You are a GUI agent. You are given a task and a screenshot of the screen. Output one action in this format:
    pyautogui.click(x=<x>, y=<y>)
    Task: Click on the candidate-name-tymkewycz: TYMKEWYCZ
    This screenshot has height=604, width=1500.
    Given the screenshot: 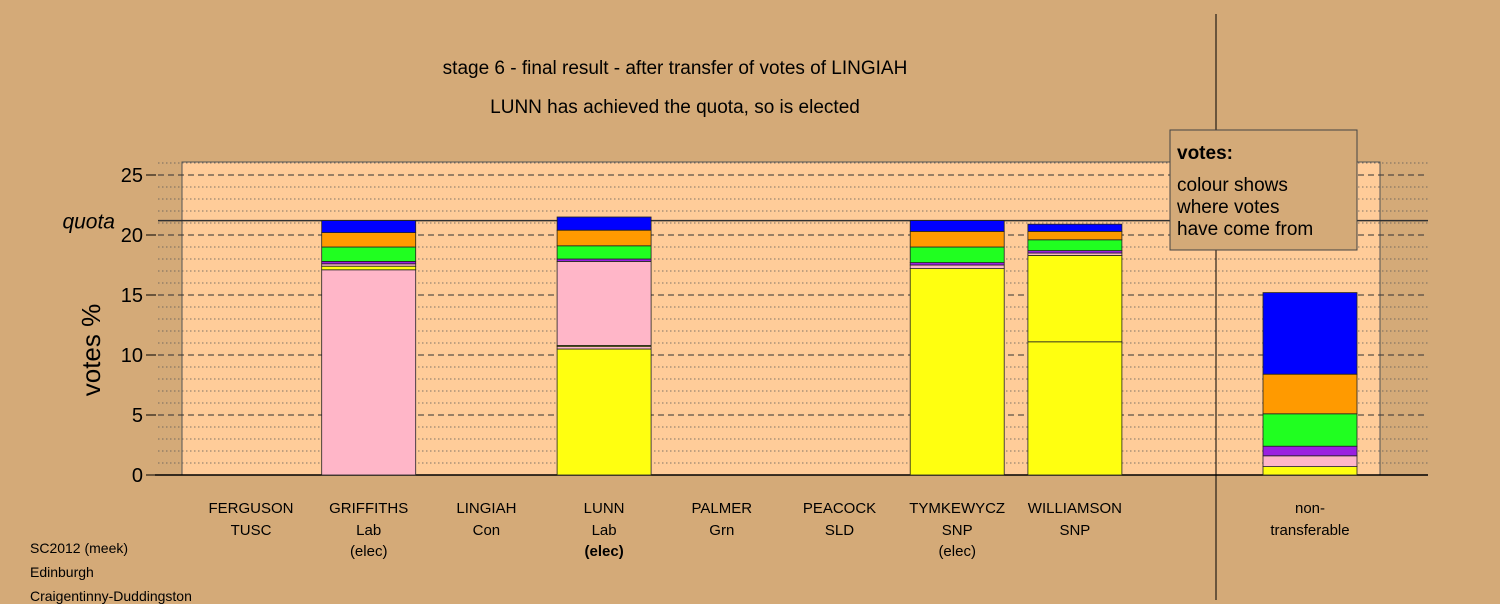 What is the action you would take?
    pyautogui.click(x=957, y=508)
    